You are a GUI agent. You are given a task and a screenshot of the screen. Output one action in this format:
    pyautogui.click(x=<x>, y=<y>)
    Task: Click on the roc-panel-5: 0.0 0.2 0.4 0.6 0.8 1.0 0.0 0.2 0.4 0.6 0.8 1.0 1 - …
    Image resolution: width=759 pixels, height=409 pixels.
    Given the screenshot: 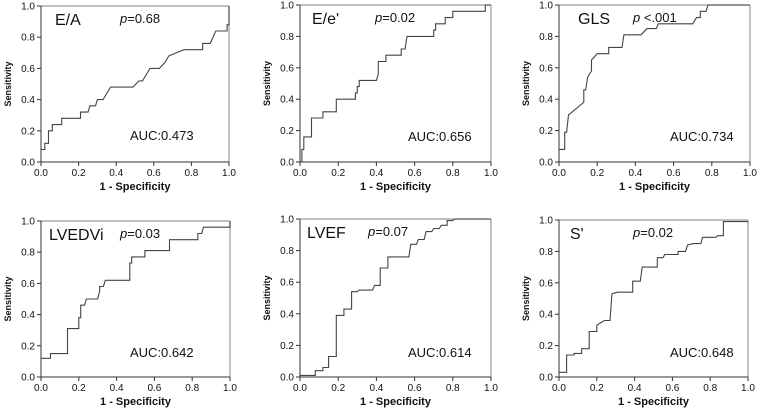 What is the action you would take?
    pyautogui.click(x=380, y=312)
    